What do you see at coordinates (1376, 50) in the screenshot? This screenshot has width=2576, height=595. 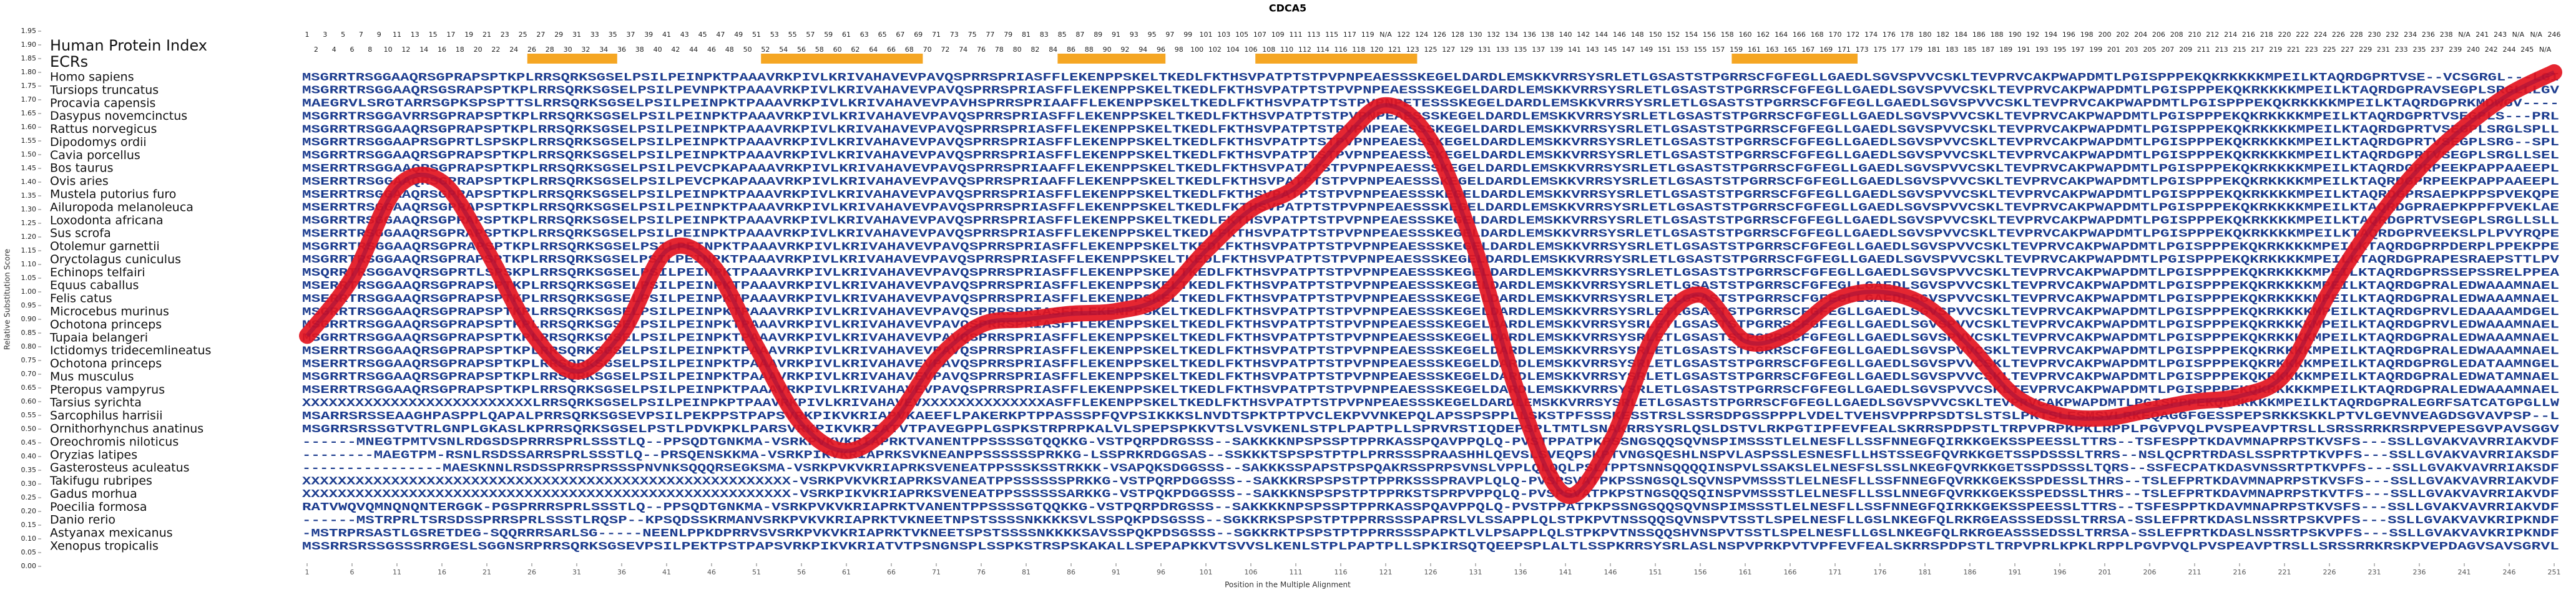 I see `human-index-label: 120` at bounding box center [1376, 50].